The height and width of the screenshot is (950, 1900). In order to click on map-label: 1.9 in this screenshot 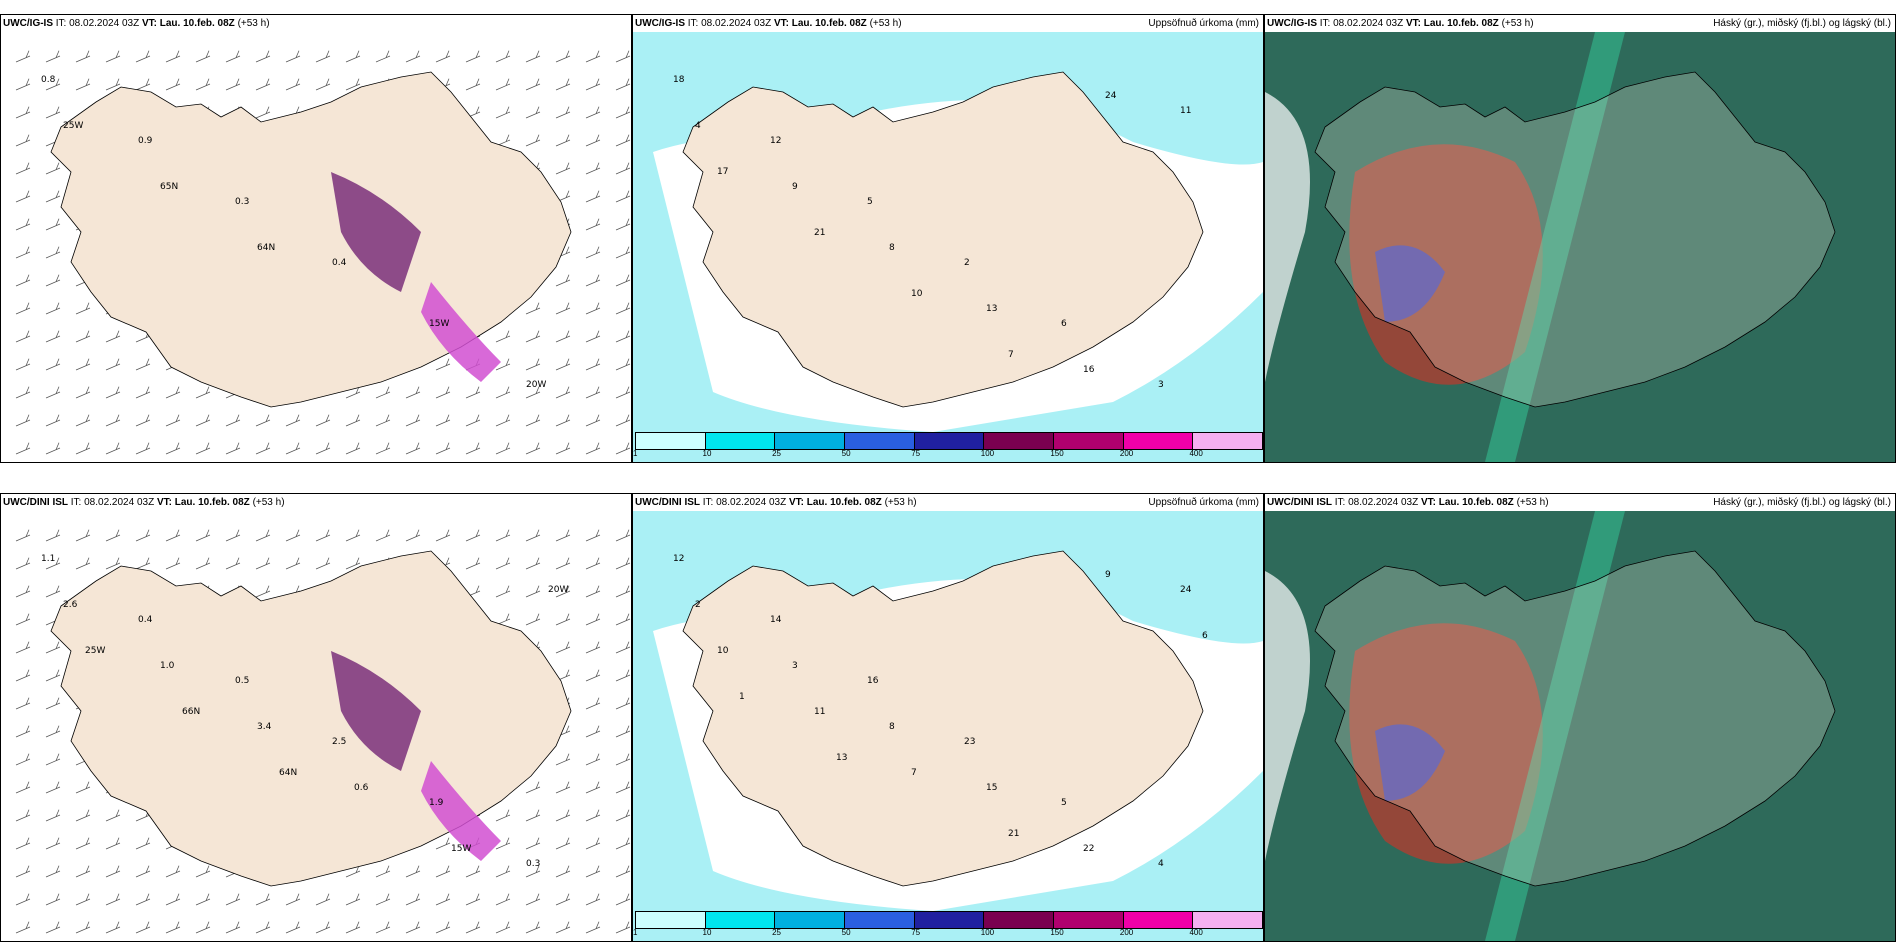, I will do `click(436, 803)`.